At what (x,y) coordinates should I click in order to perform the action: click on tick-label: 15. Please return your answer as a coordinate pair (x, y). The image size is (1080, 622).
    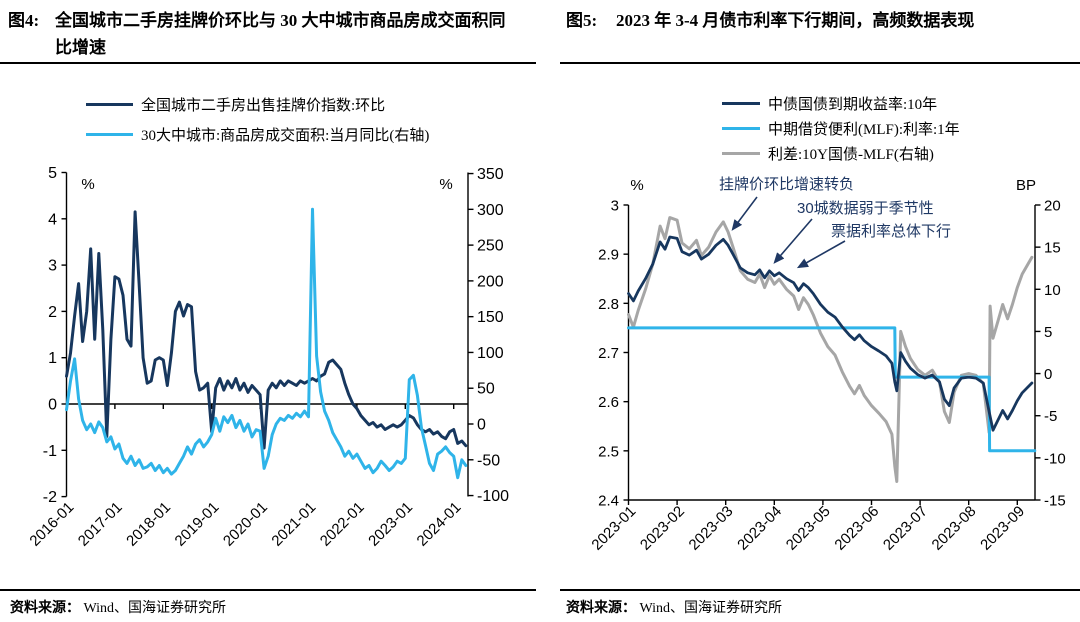
    Looking at the image, I should click on (1052, 248).